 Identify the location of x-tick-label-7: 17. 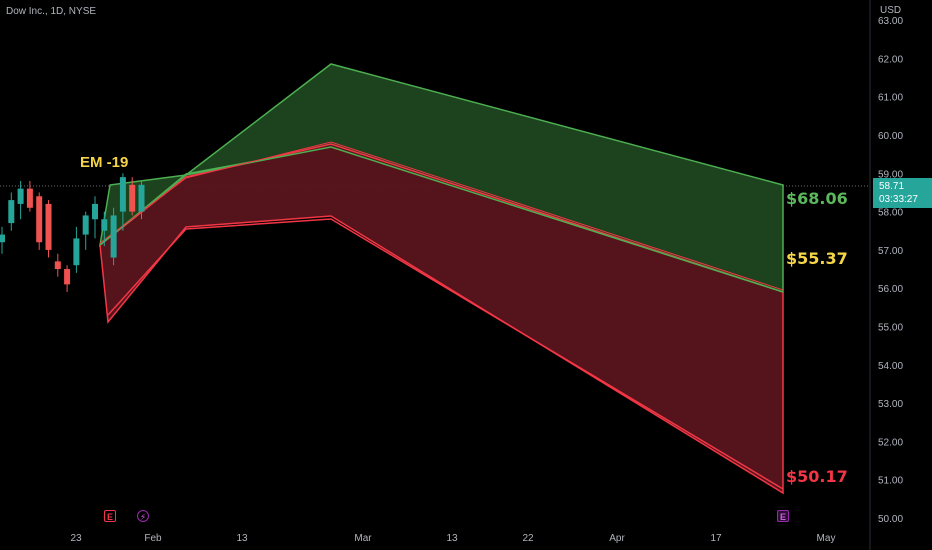
(716, 538).